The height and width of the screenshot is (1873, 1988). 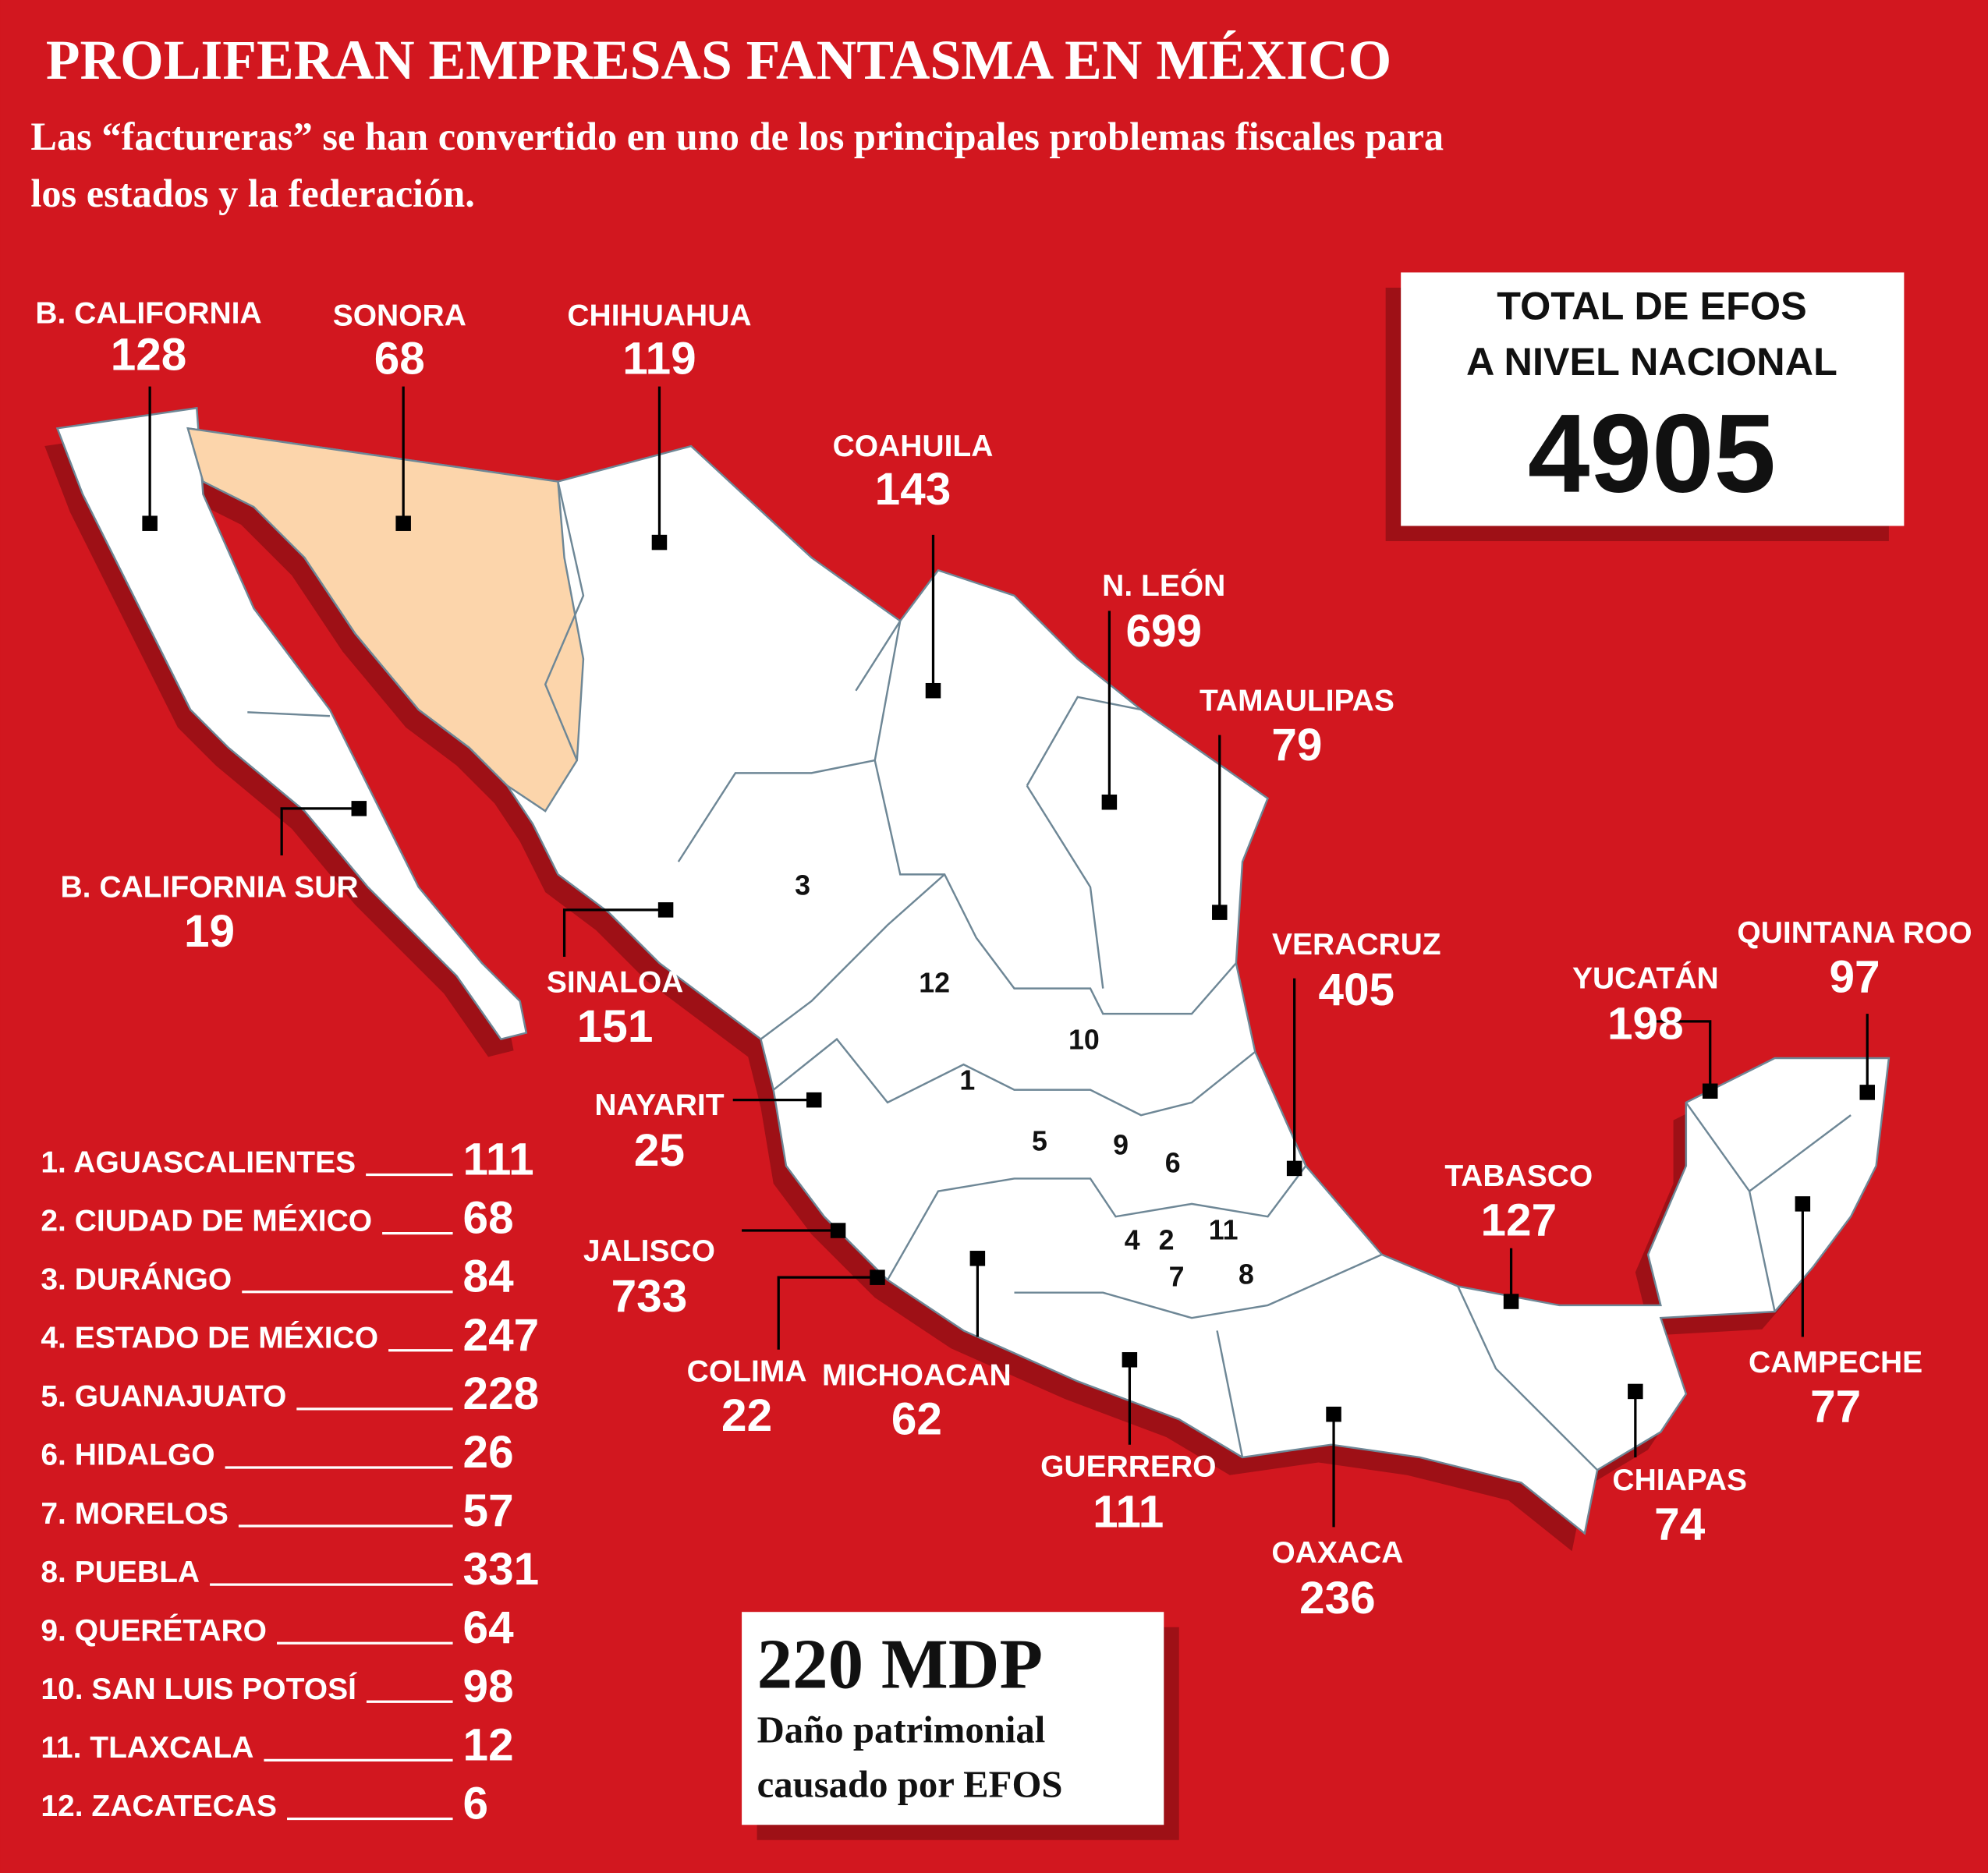 I want to click on state-value: 79, so click(x=1296, y=745).